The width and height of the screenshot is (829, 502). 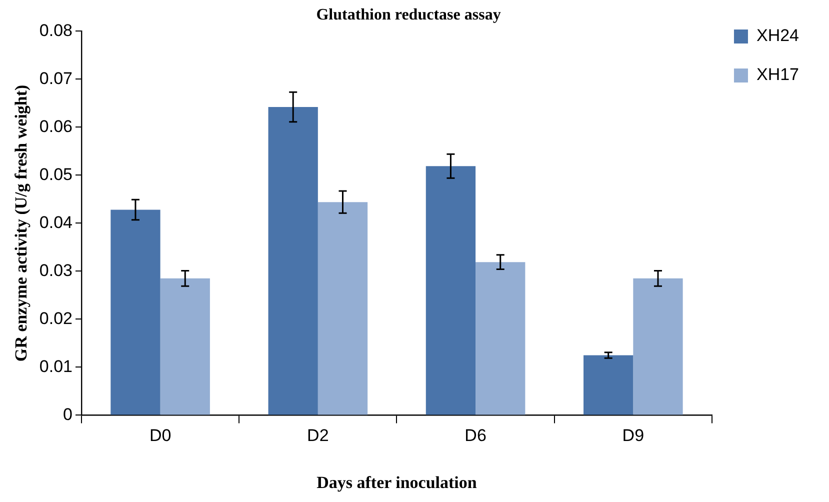 I want to click on x-axis-title: Days after inoculation, so click(x=397, y=482).